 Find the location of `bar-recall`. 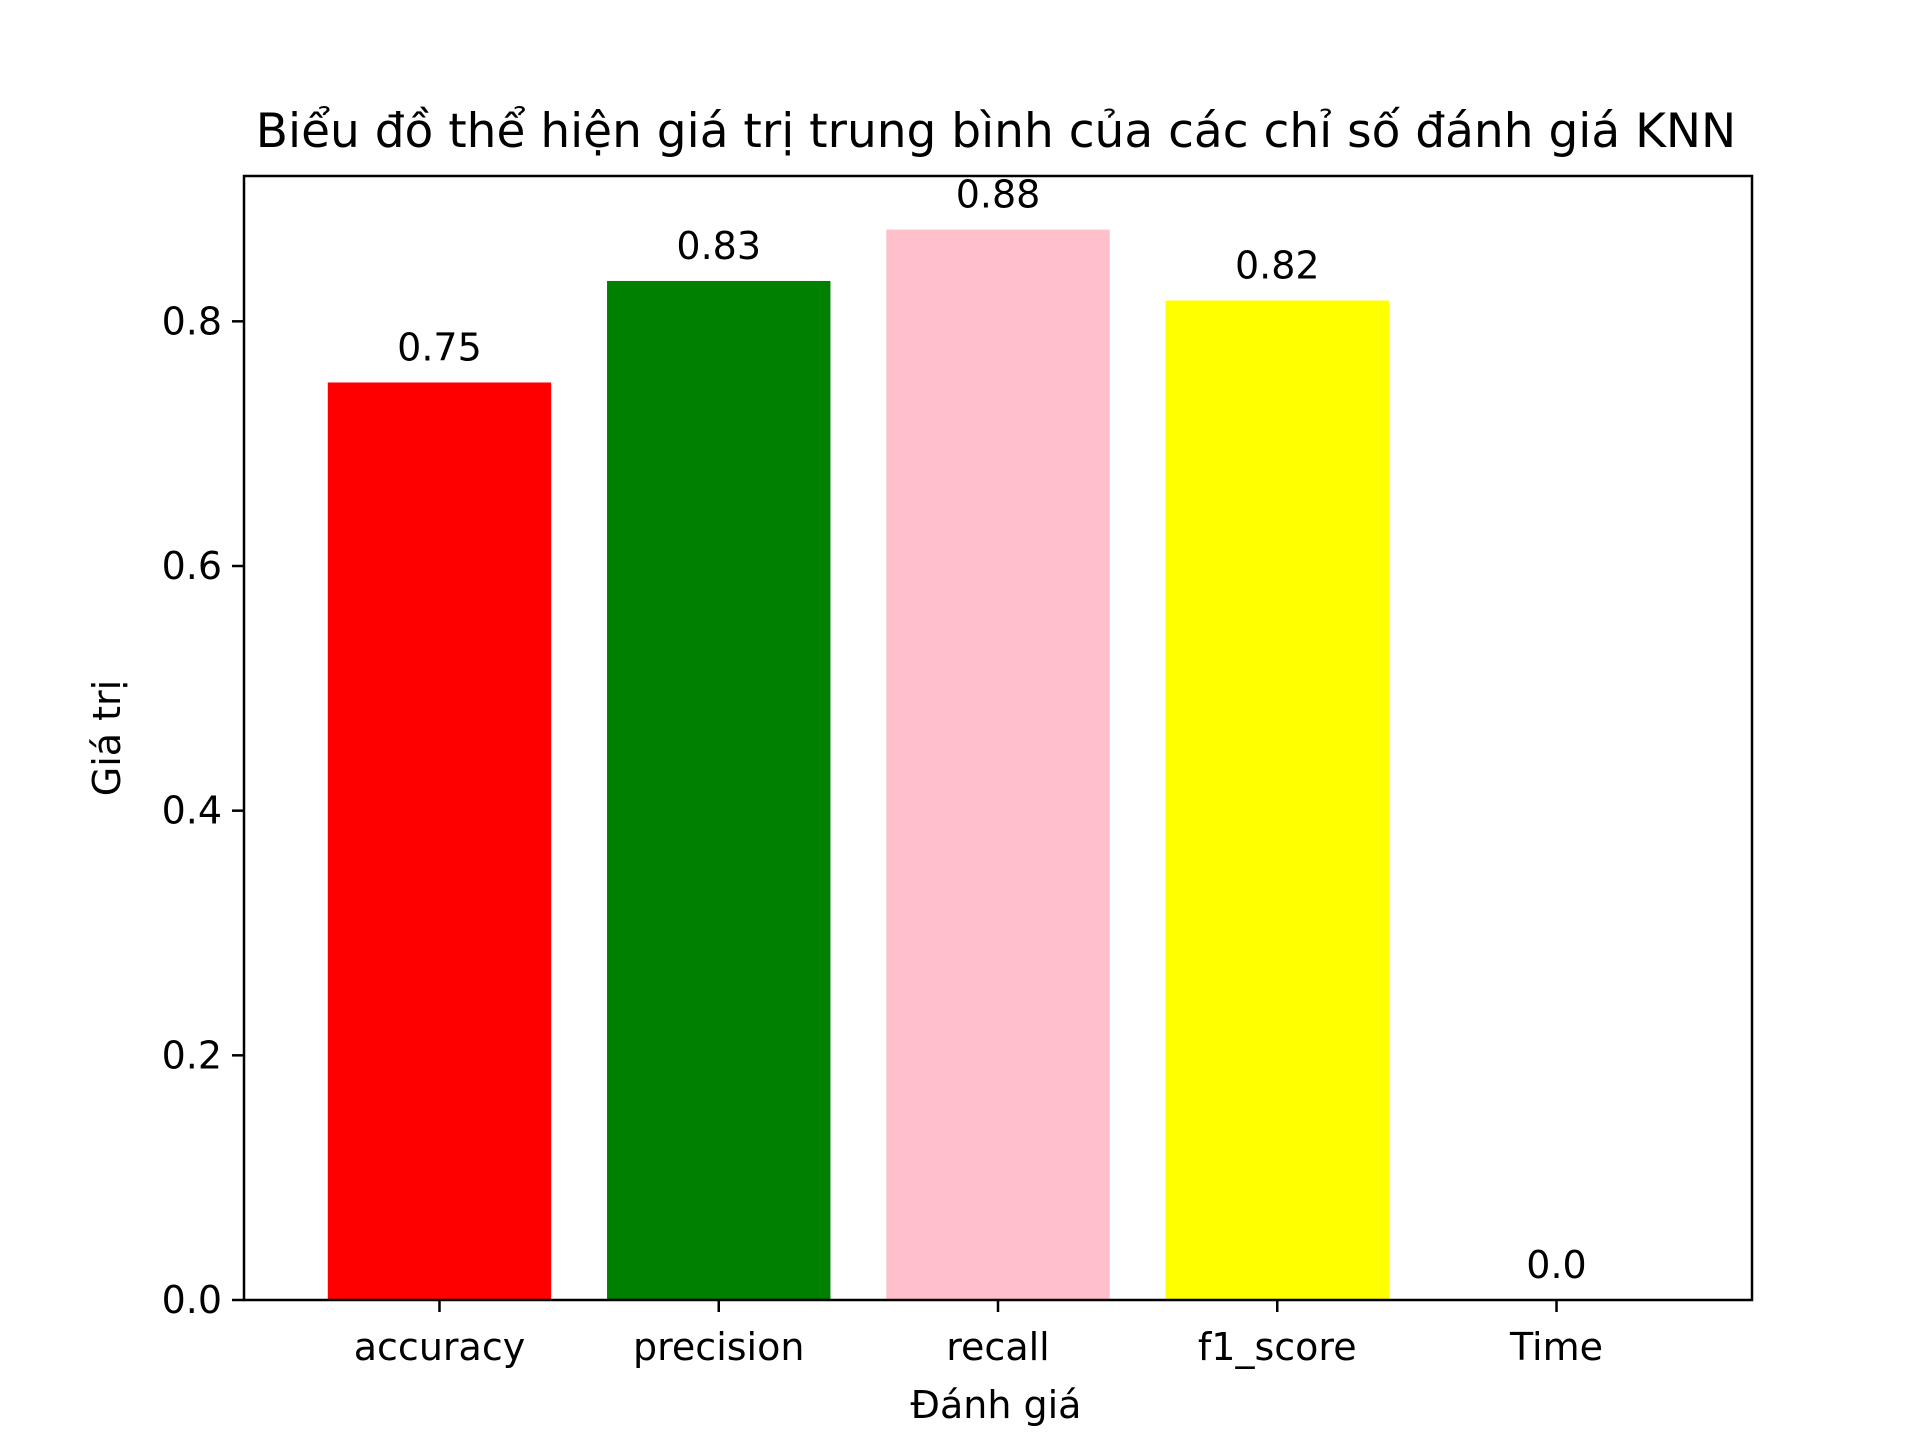

bar-recall is located at coordinates (998, 765).